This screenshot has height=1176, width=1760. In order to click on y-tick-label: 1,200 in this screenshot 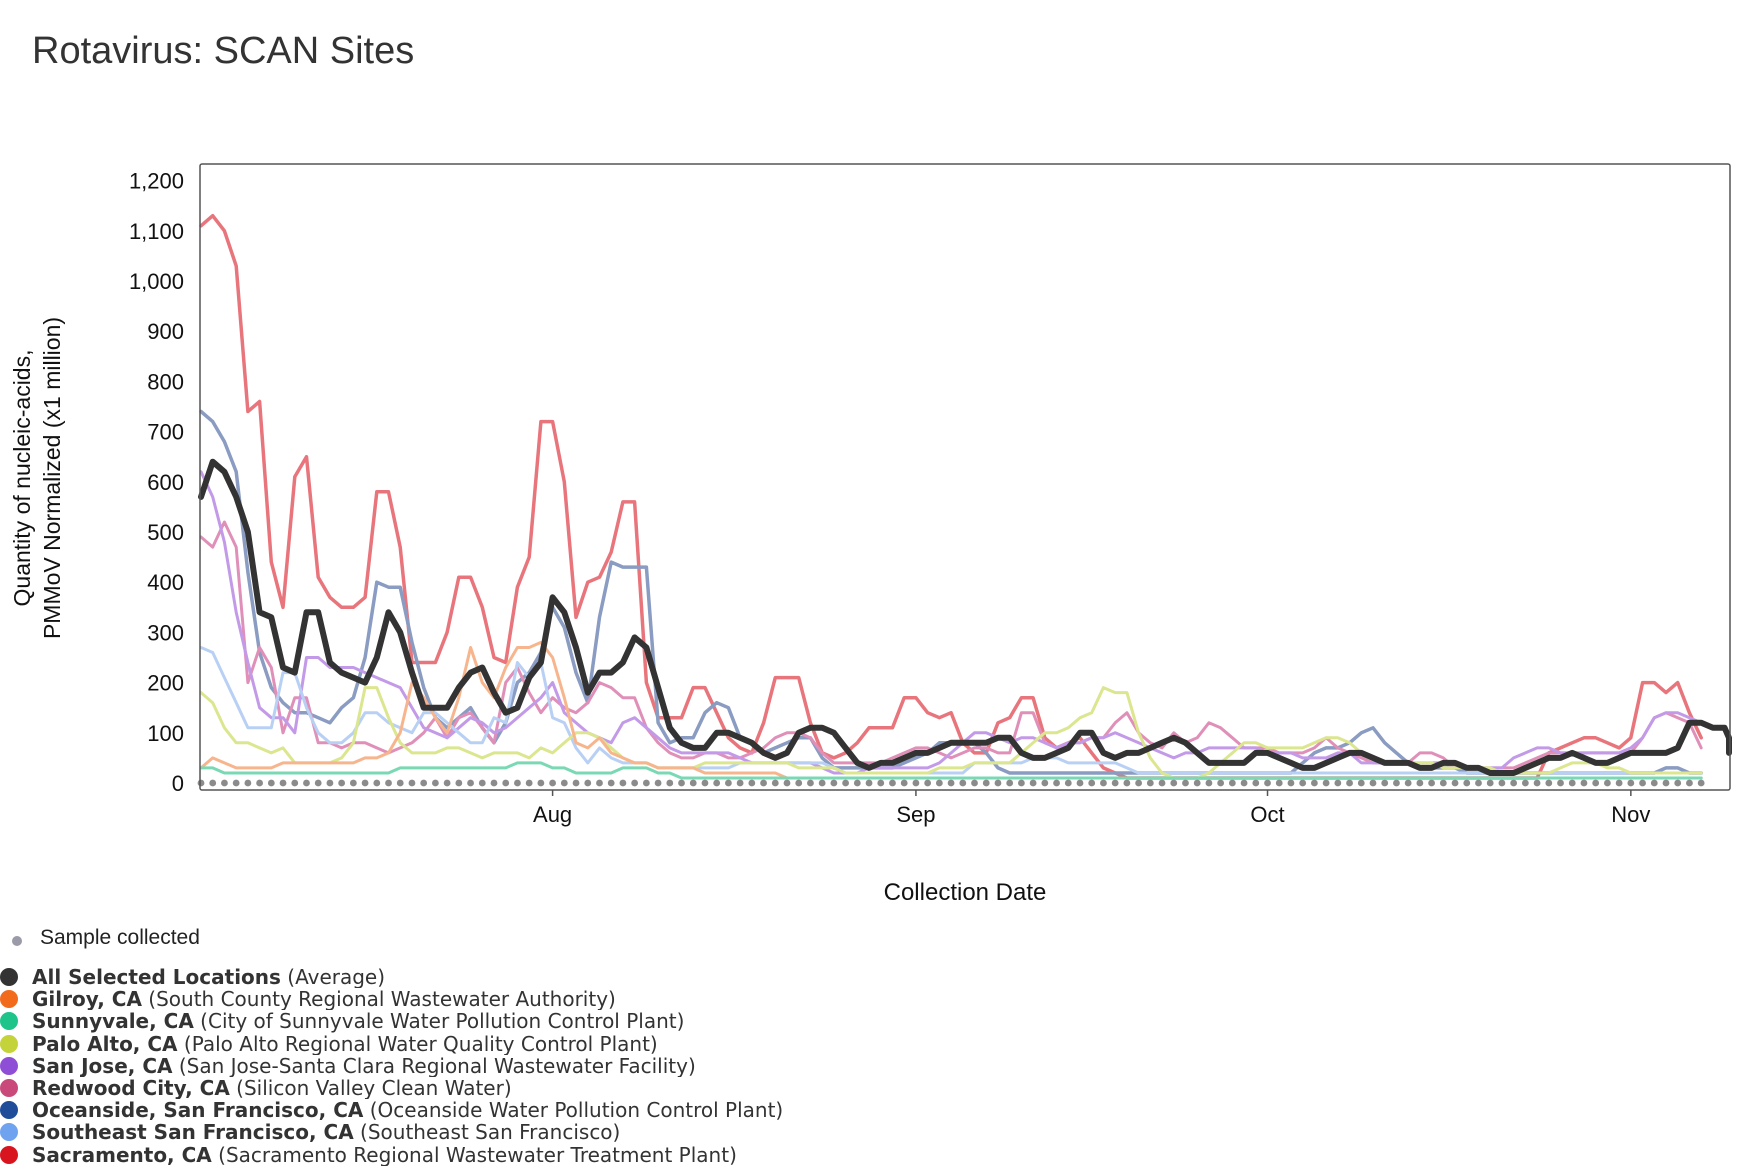, I will do `click(156, 181)`.